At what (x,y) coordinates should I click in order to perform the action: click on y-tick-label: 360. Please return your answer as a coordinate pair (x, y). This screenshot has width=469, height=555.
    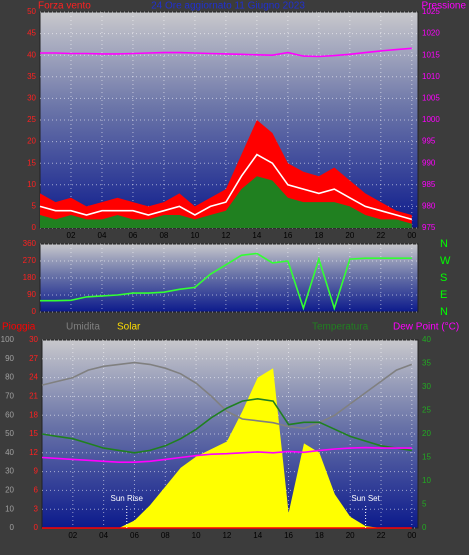
    Looking at the image, I should click on (30, 243).